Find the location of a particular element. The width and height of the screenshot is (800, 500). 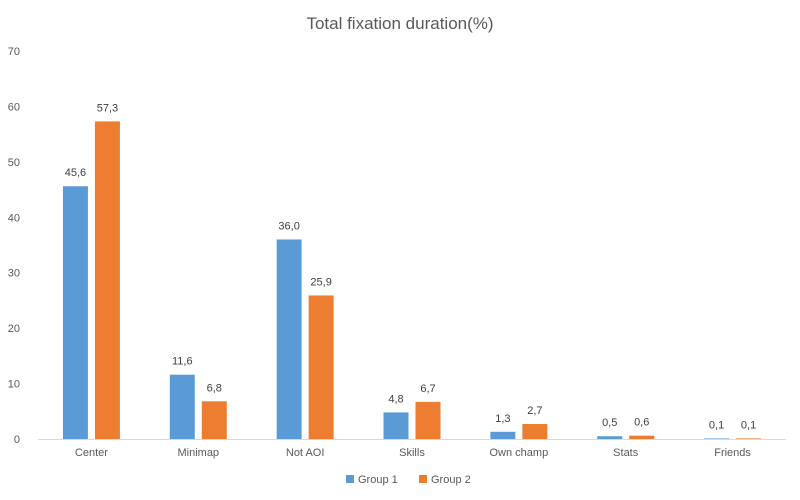

legend-item-group-1: Group 1 is located at coordinates (372, 480).